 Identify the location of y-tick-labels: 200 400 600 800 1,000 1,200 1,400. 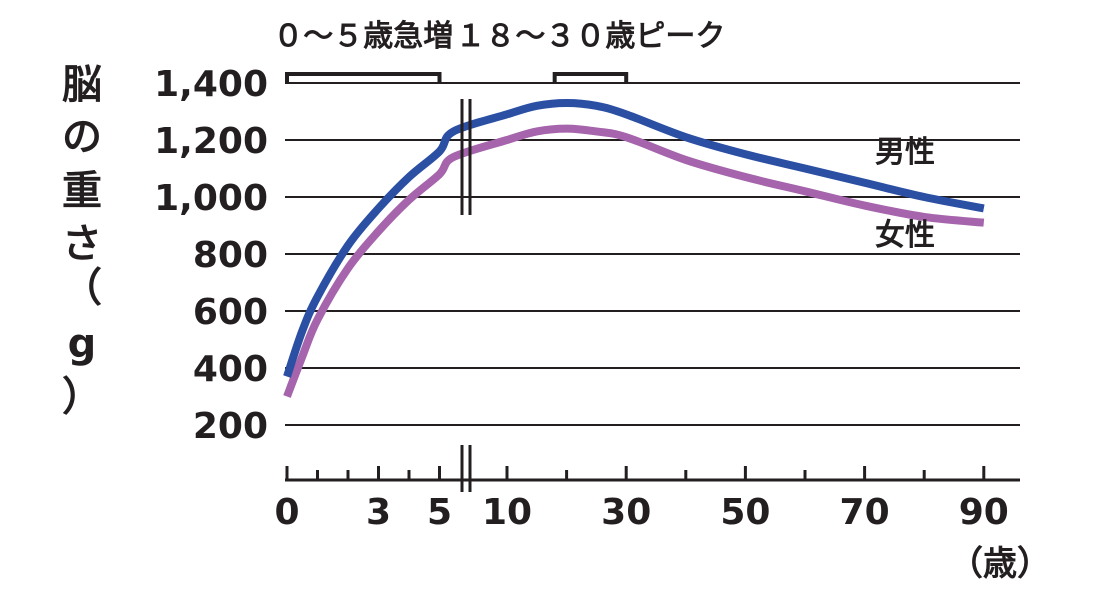
(211, 255).